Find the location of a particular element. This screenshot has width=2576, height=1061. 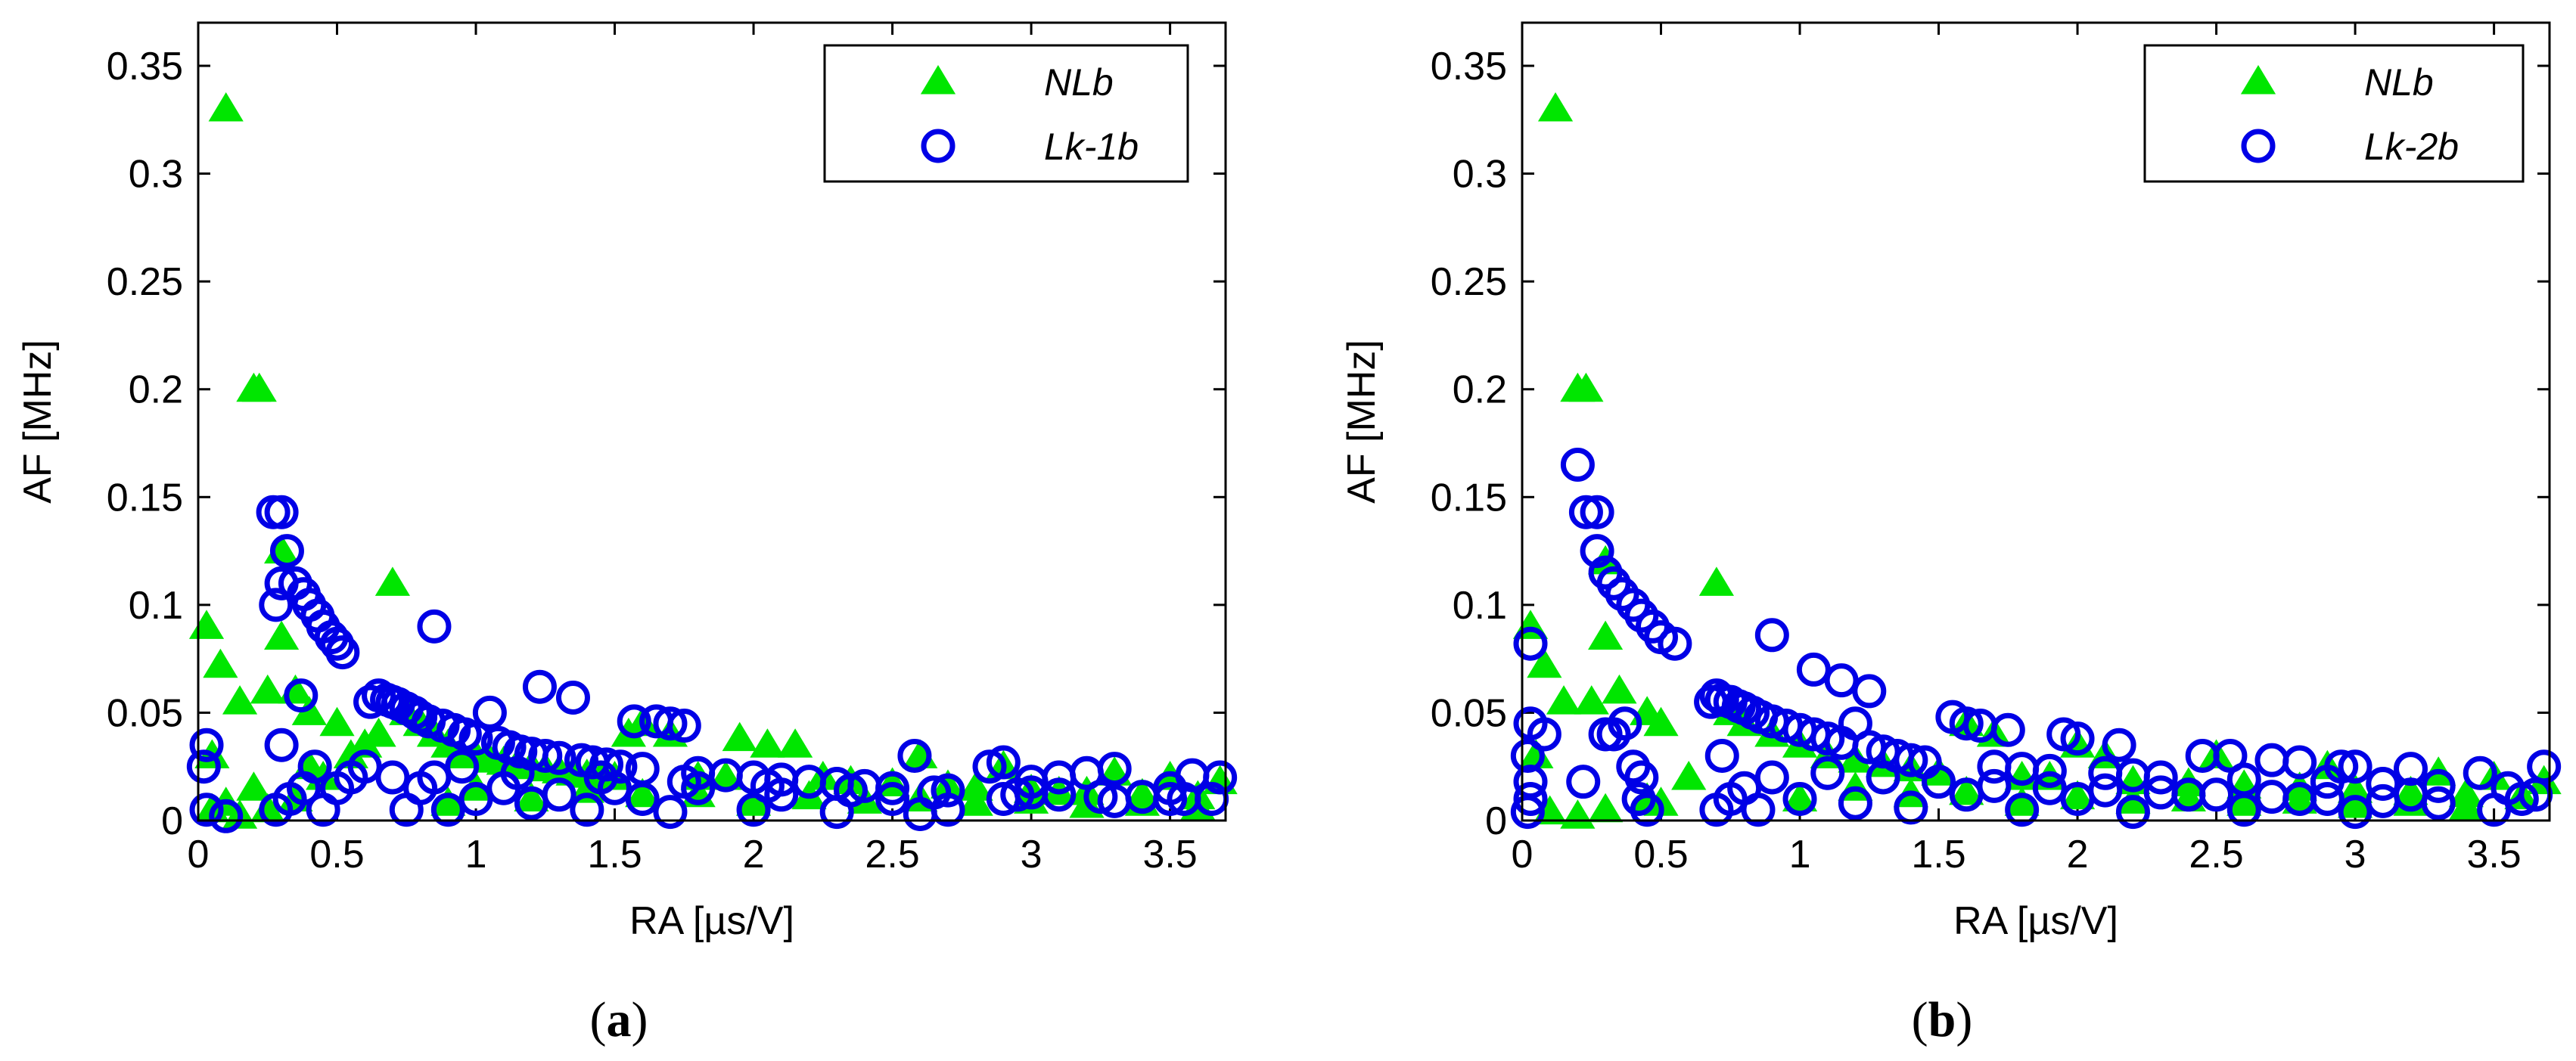

x-tick-label: 0 is located at coordinates (1522, 854).